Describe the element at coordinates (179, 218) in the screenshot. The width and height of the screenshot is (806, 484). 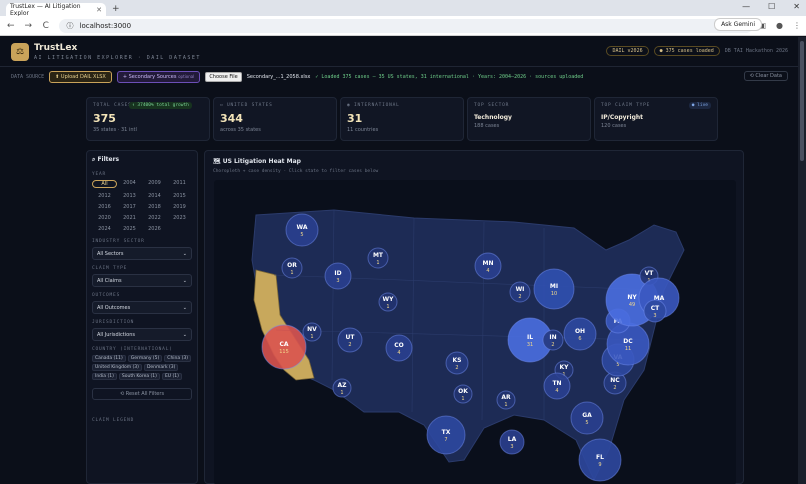
I see `year-option: 2023` at that location.